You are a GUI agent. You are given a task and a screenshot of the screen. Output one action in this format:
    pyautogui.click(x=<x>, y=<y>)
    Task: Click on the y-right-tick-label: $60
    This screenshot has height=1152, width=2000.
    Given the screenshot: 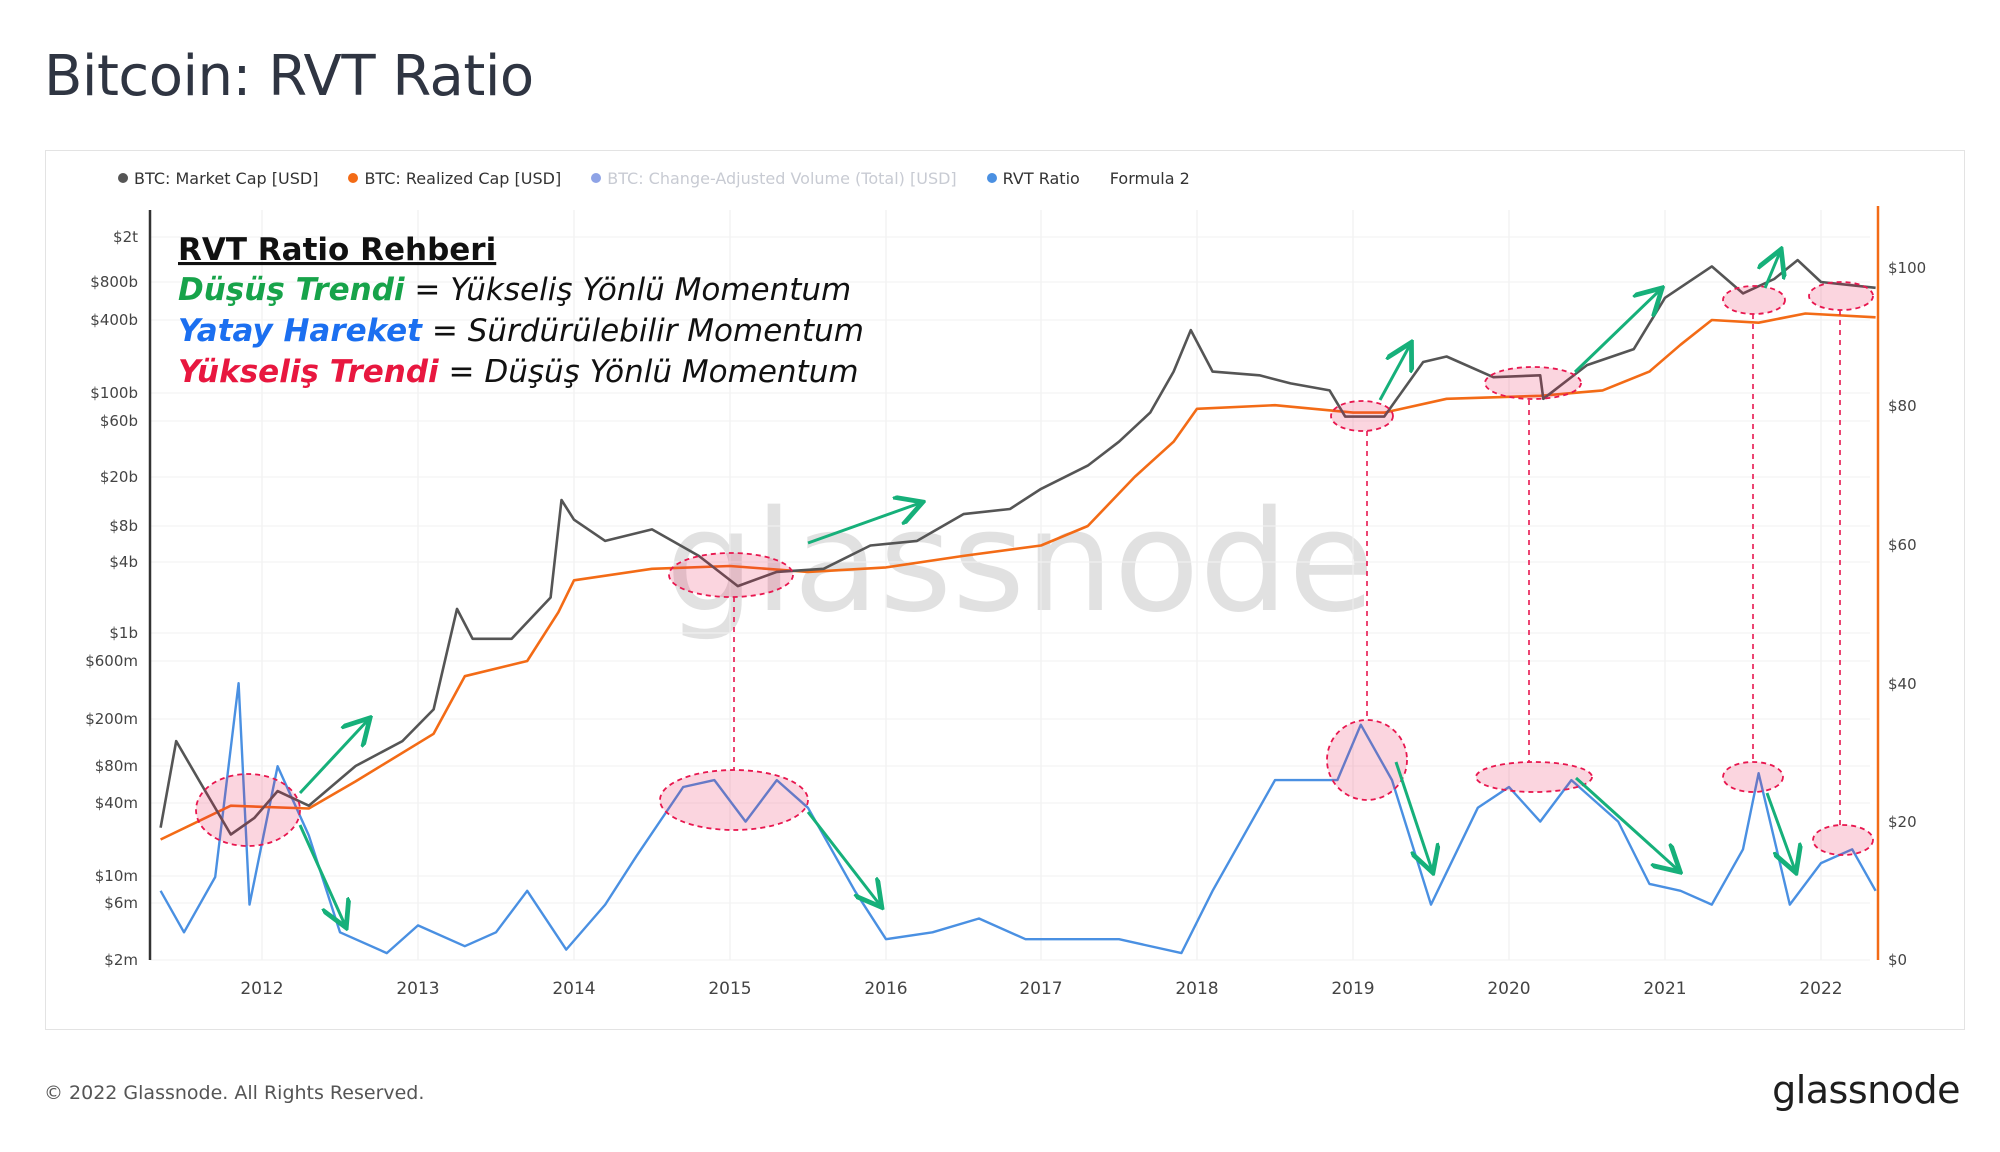 What is the action you would take?
    pyautogui.click(x=1902, y=545)
    